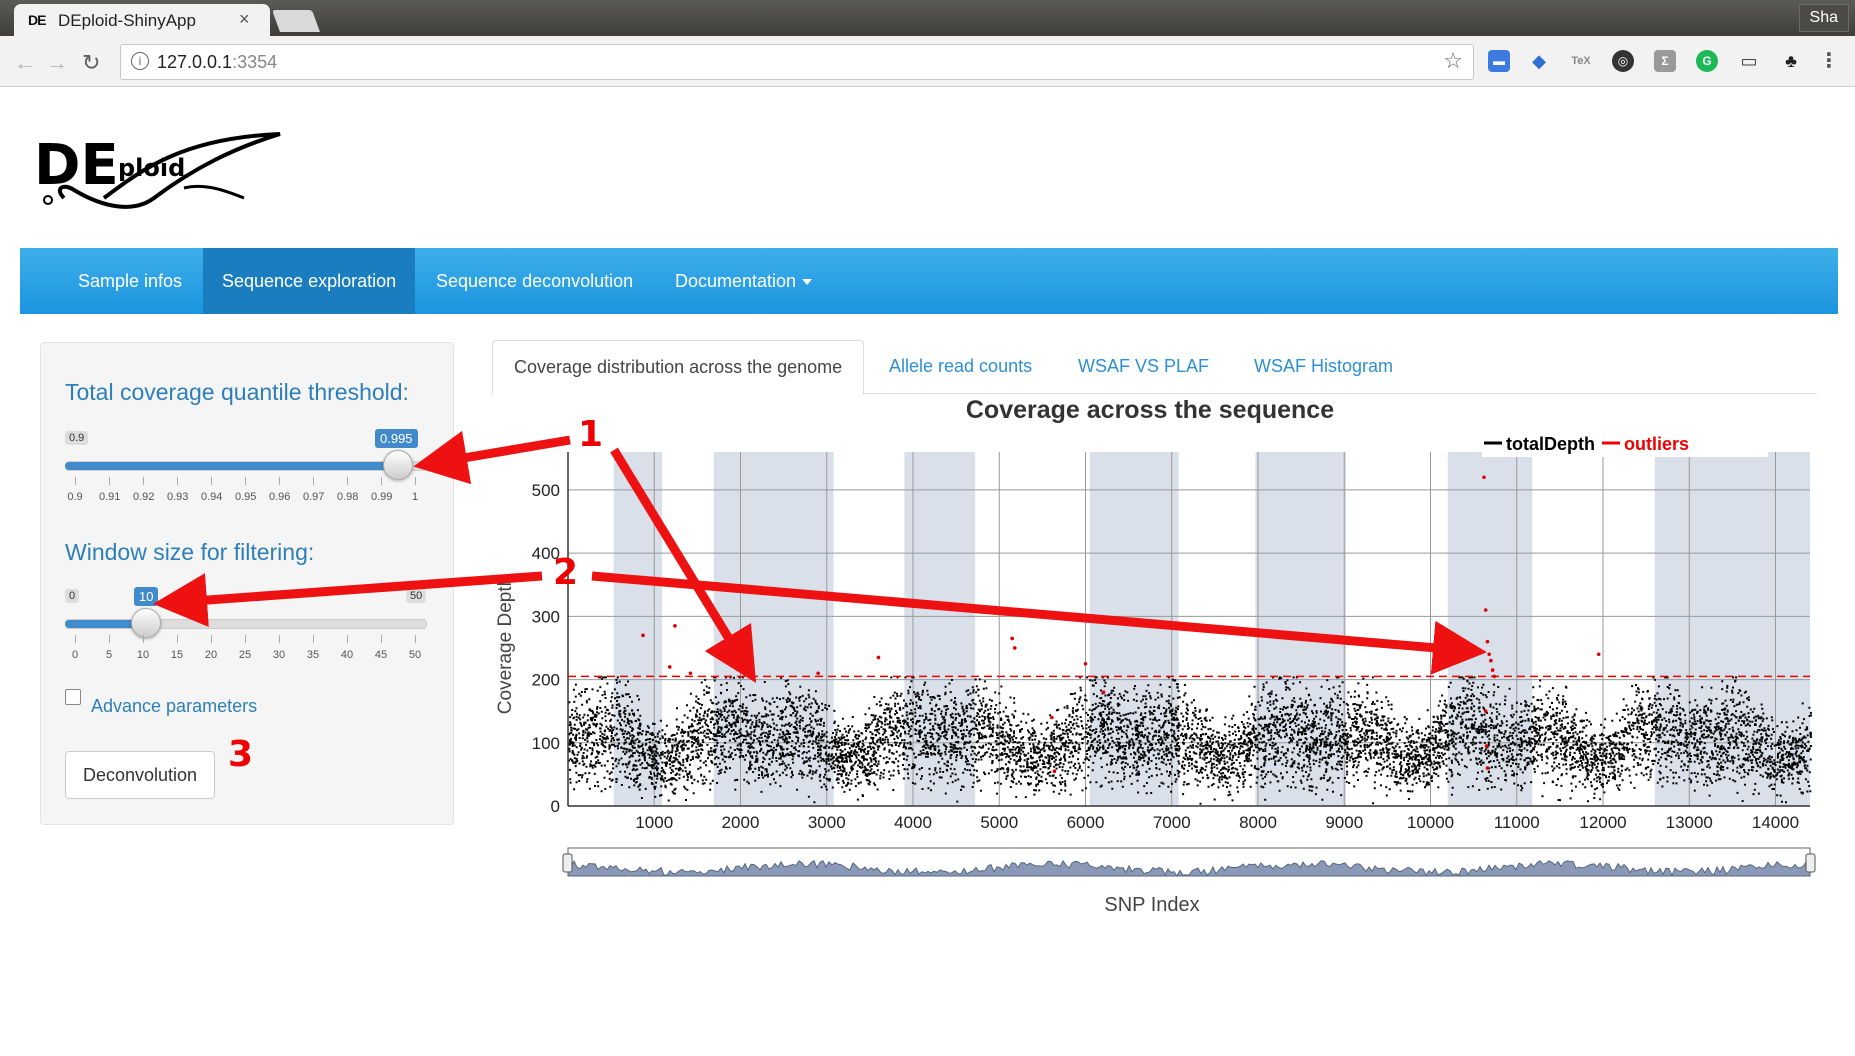 The width and height of the screenshot is (1855, 1056). What do you see at coordinates (237, 392) in the screenshot?
I see `coverage-threshold-label: Total coverage quantile threshold:` at bounding box center [237, 392].